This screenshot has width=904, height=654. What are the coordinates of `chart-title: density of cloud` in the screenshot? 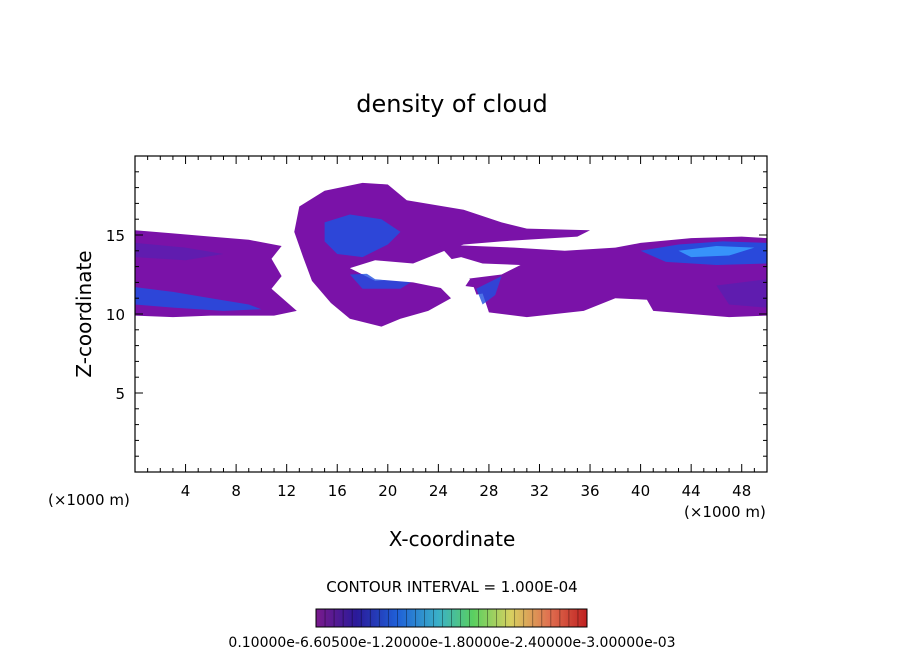 It's located at (451, 104).